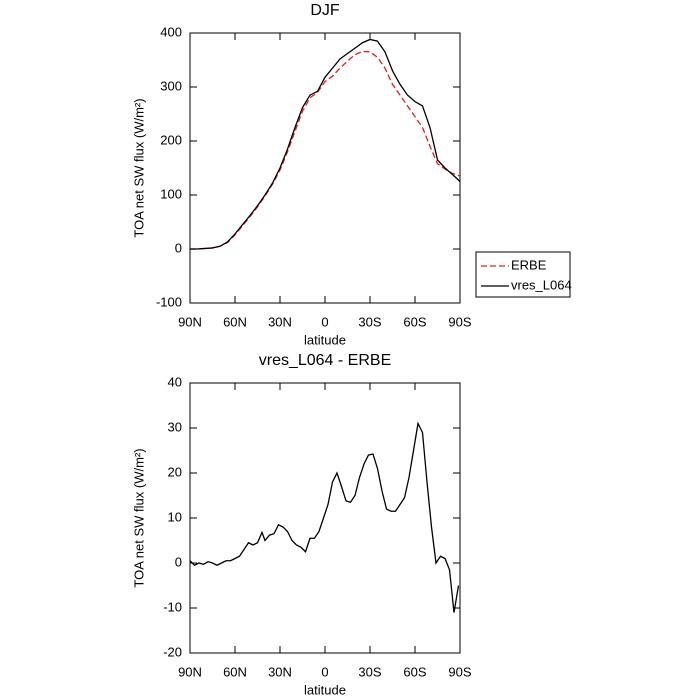  I want to click on y-tick-label: -20, so click(172, 651).